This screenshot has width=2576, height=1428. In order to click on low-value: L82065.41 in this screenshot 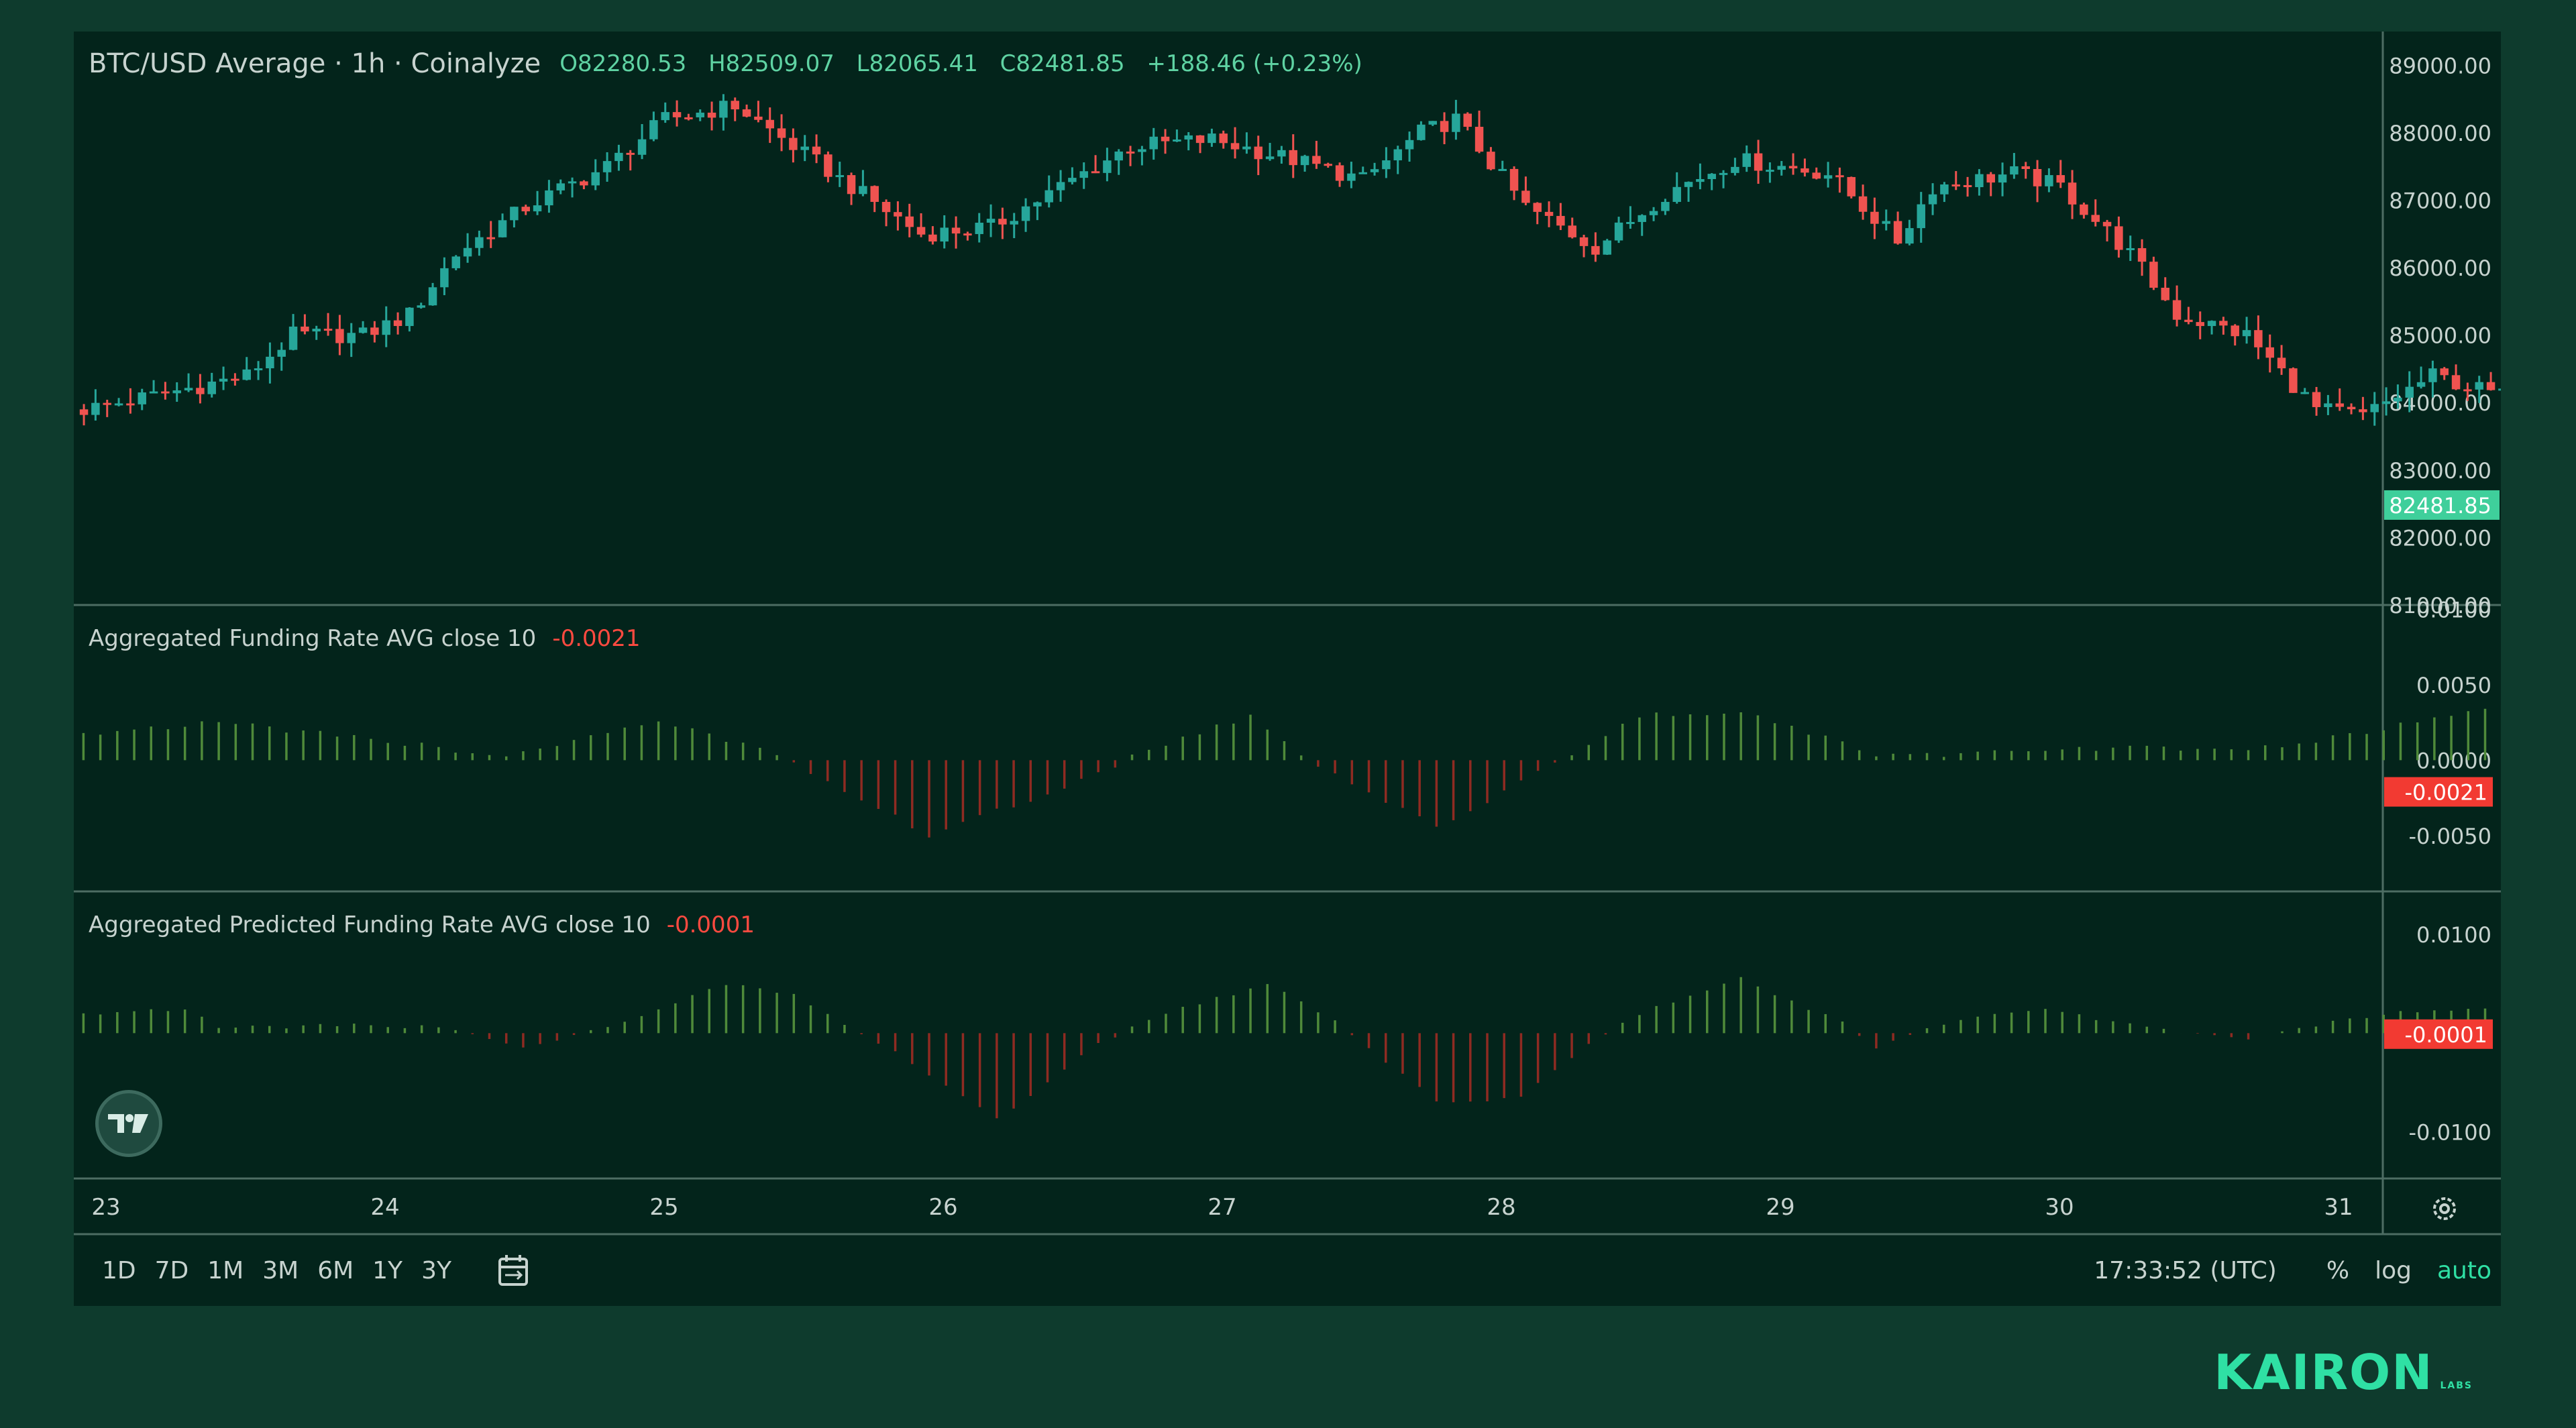, I will do `click(917, 63)`.